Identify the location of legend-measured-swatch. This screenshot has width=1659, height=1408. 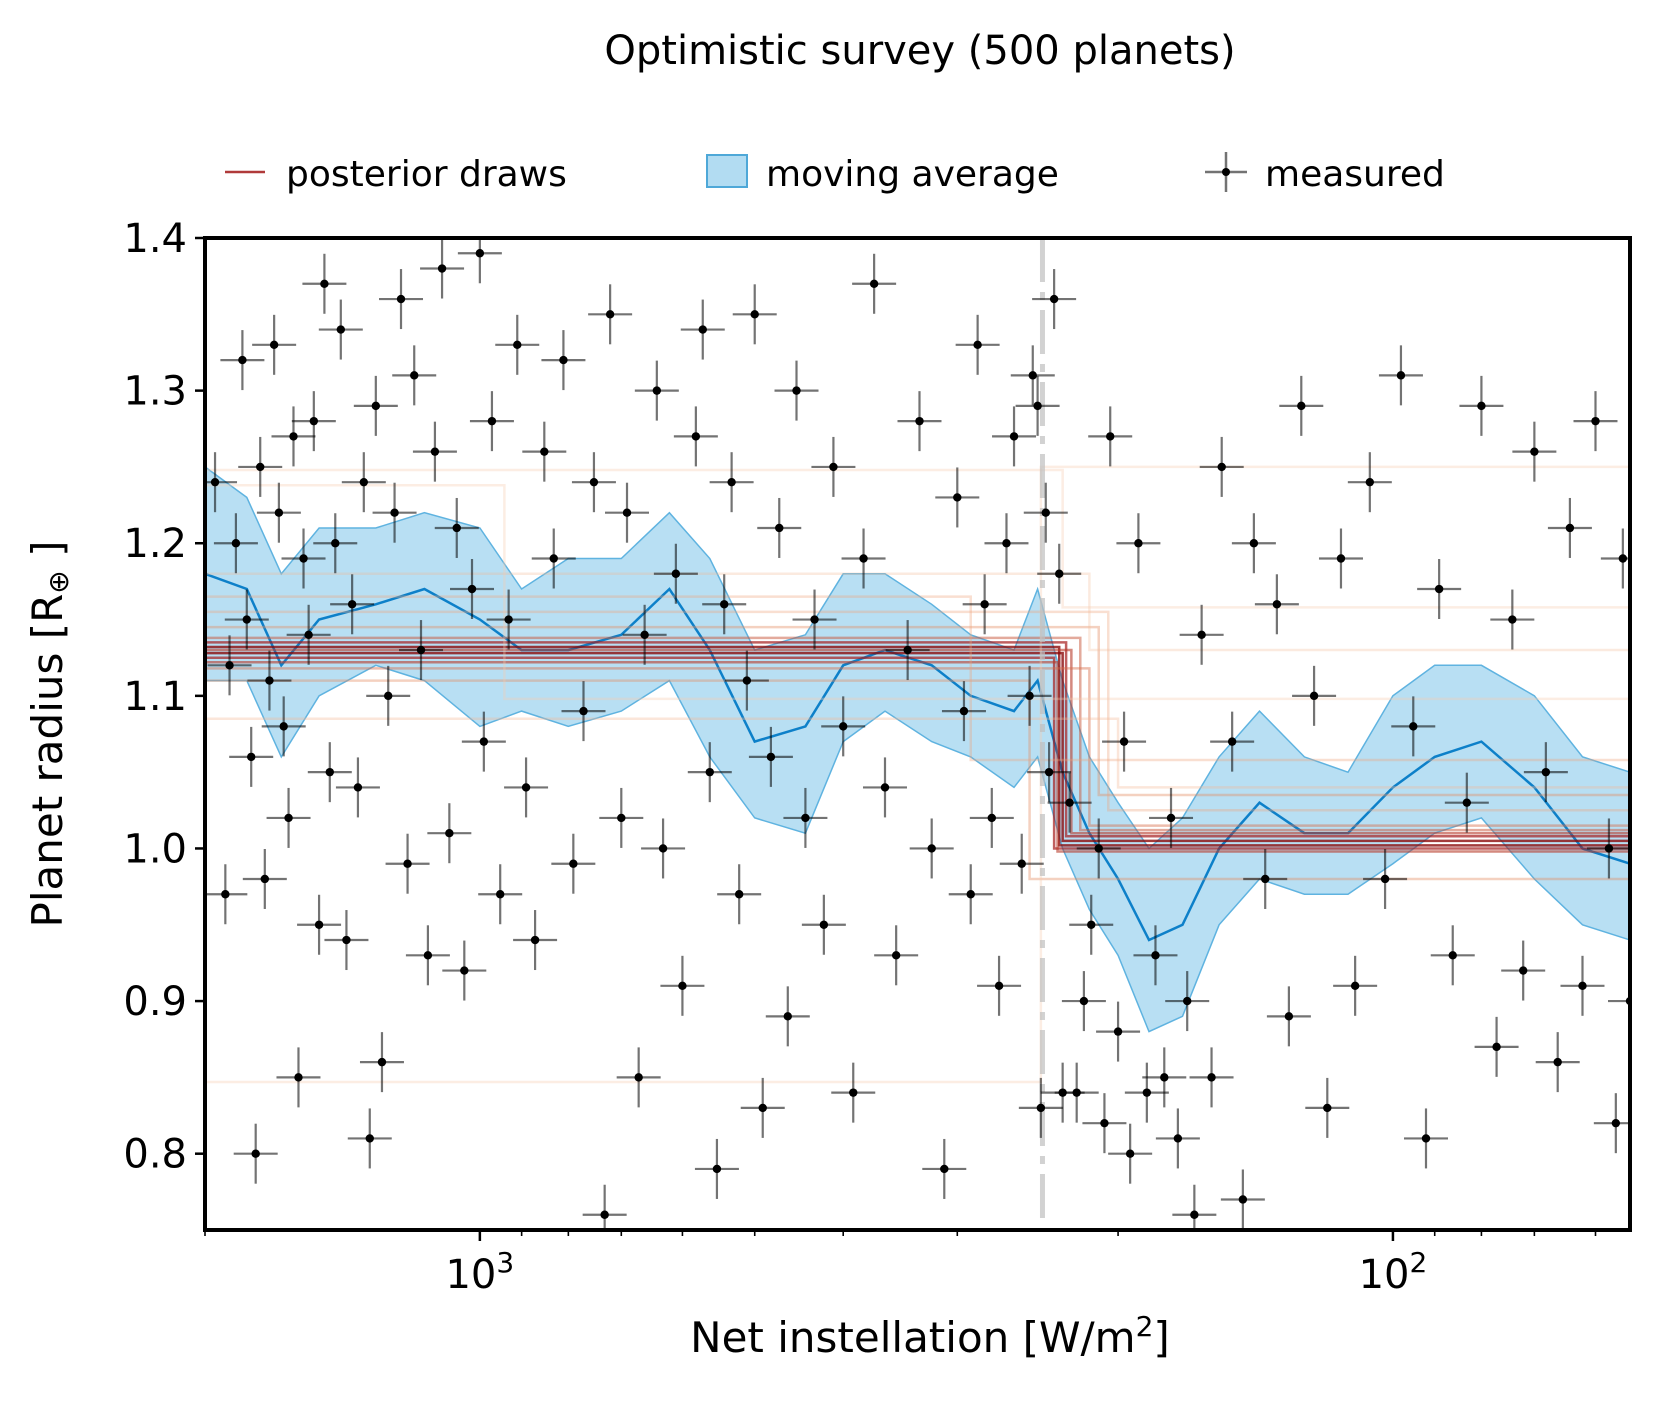
(1226, 172).